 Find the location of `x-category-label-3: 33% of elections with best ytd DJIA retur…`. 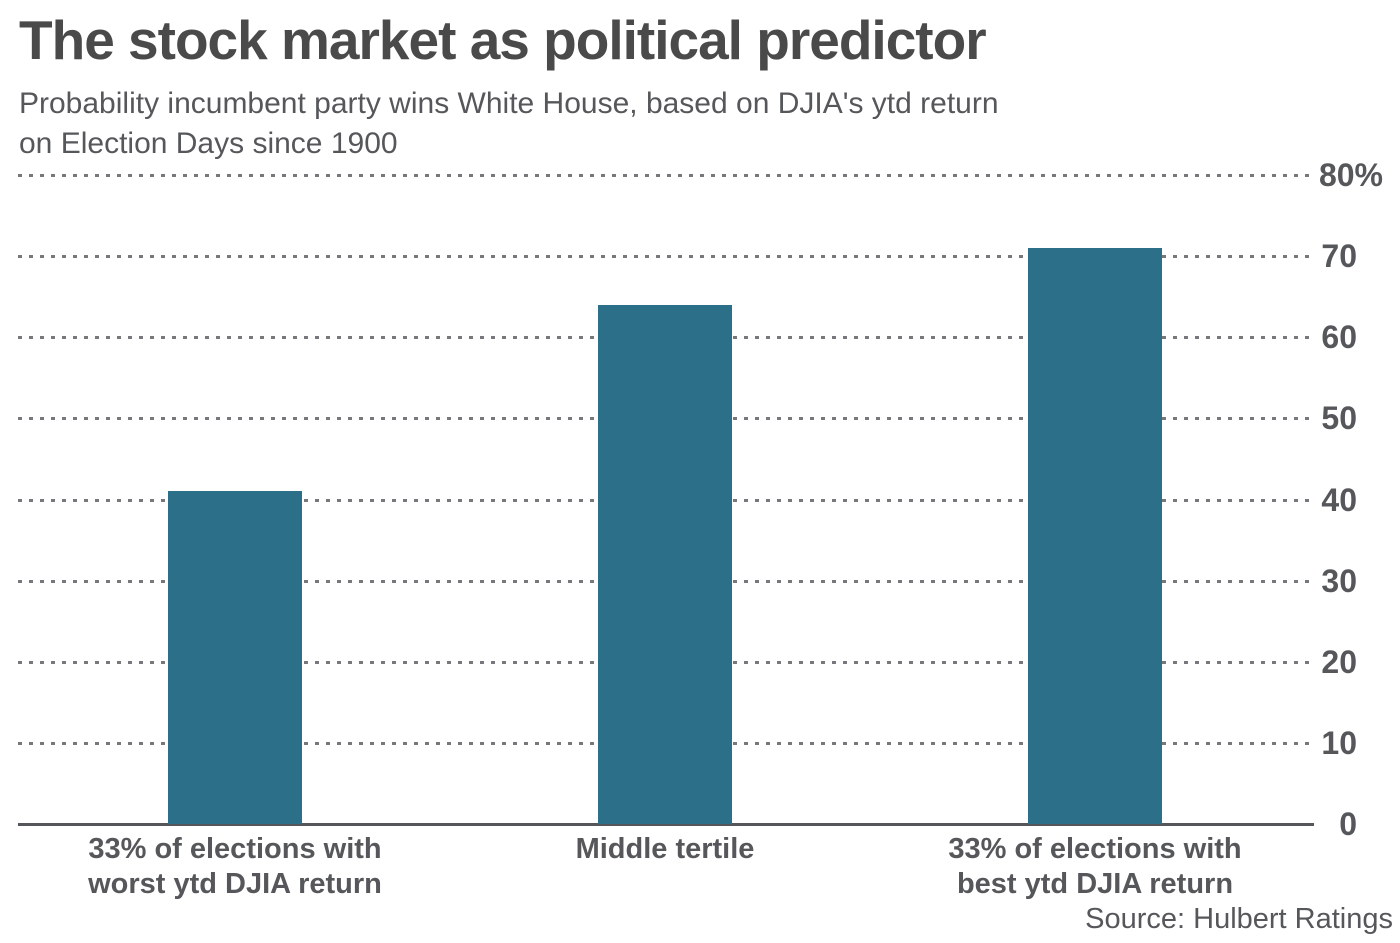

x-category-label-3: 33% of elections with best ytd DJIA retur… is located at coordinates (1095, 867).